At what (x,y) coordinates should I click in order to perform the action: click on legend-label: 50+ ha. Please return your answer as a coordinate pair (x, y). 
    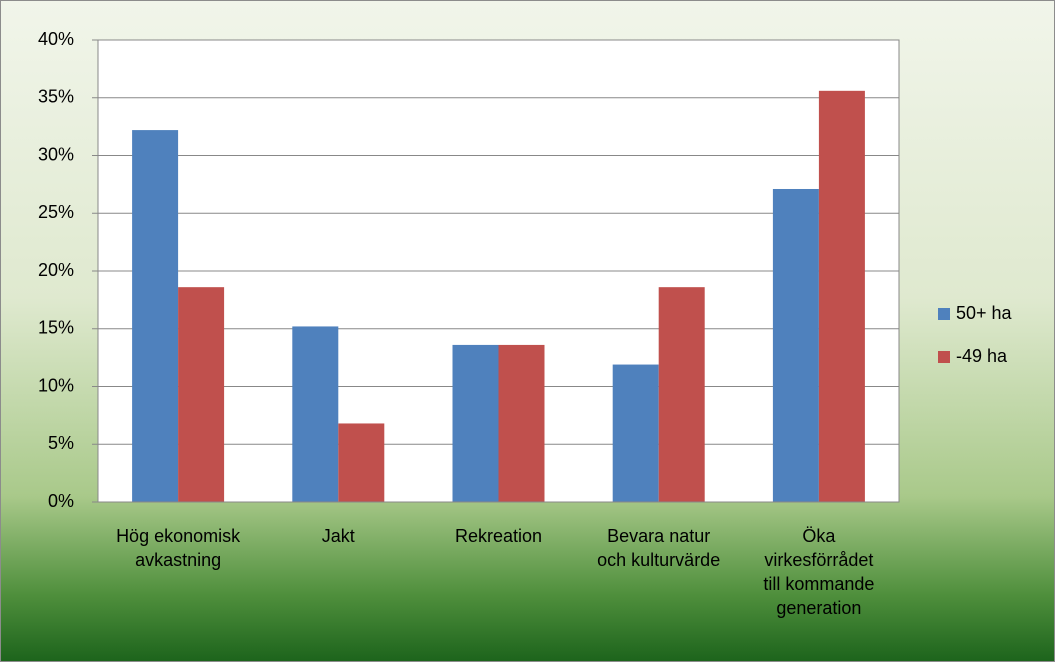
    Looking at the image, I should click on (984, 313).